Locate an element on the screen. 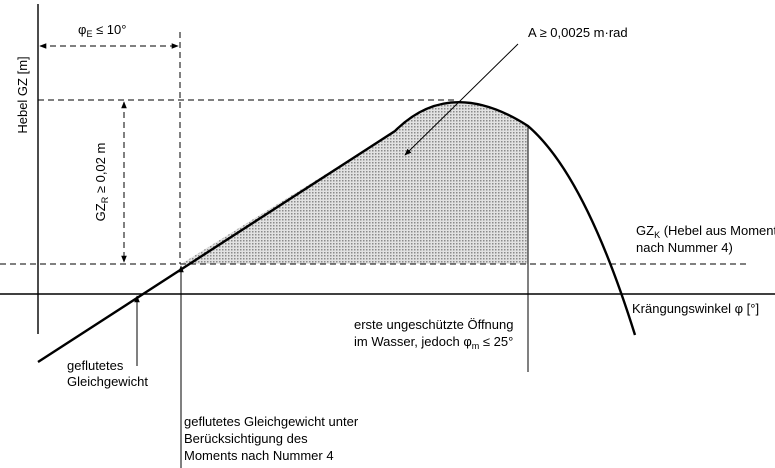  gz-r-label: GZR ≥ 0,02 m is located at coordinates (101, 182).